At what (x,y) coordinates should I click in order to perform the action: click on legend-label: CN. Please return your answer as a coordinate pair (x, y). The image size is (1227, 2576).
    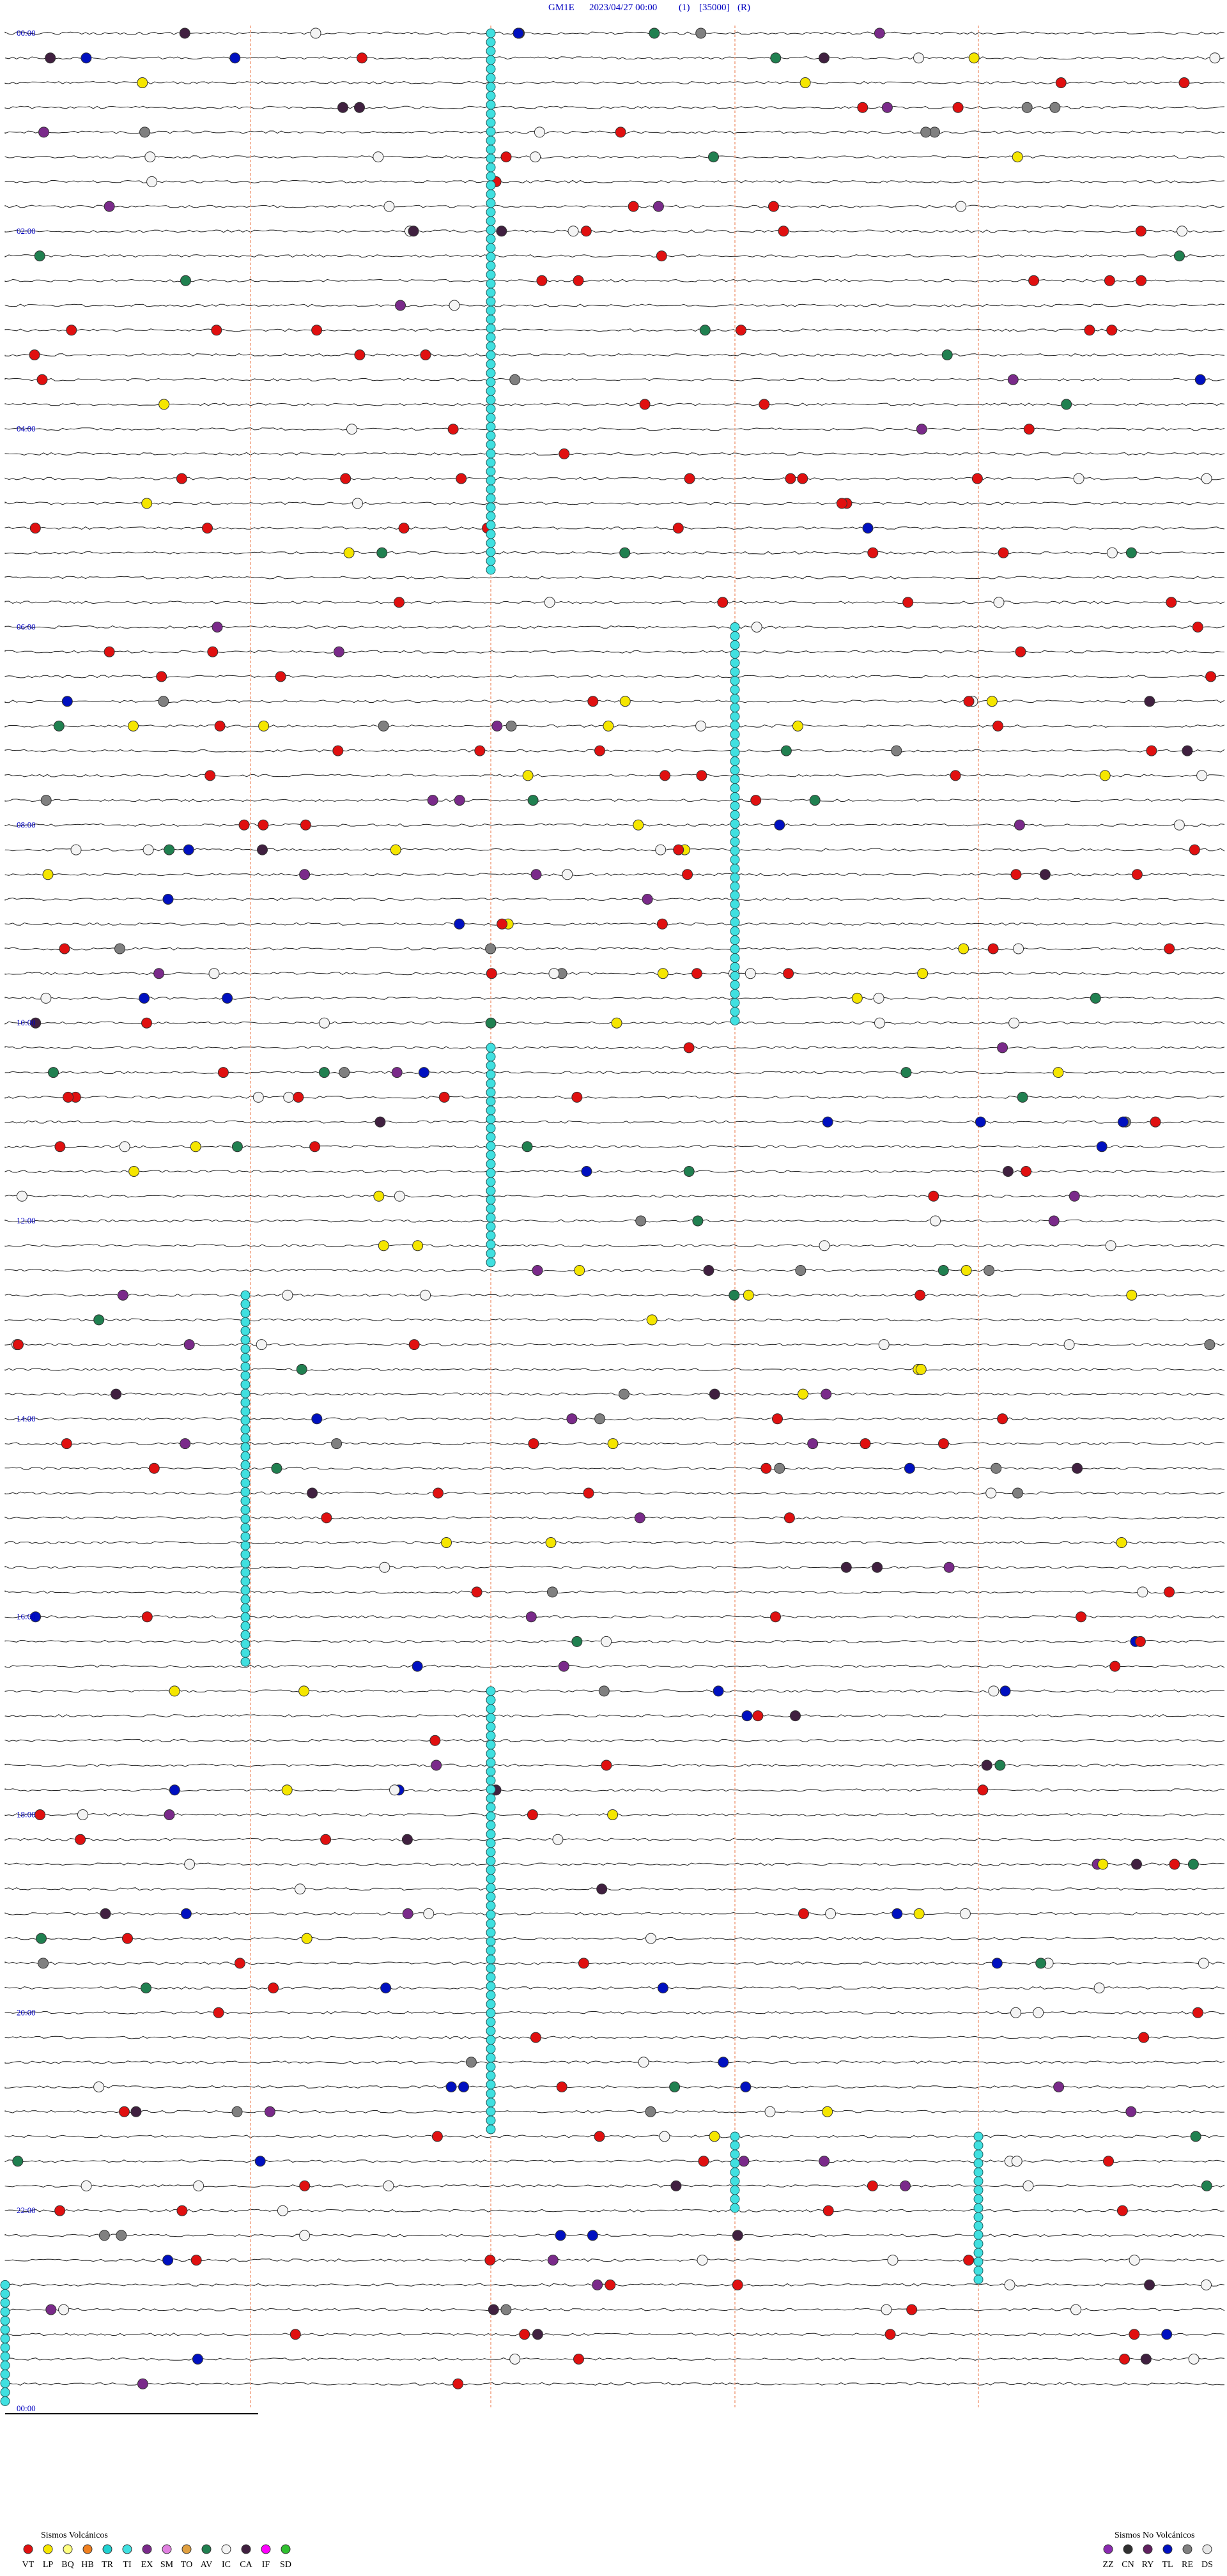
    Looking at the image, I should click on (1128, 2565).